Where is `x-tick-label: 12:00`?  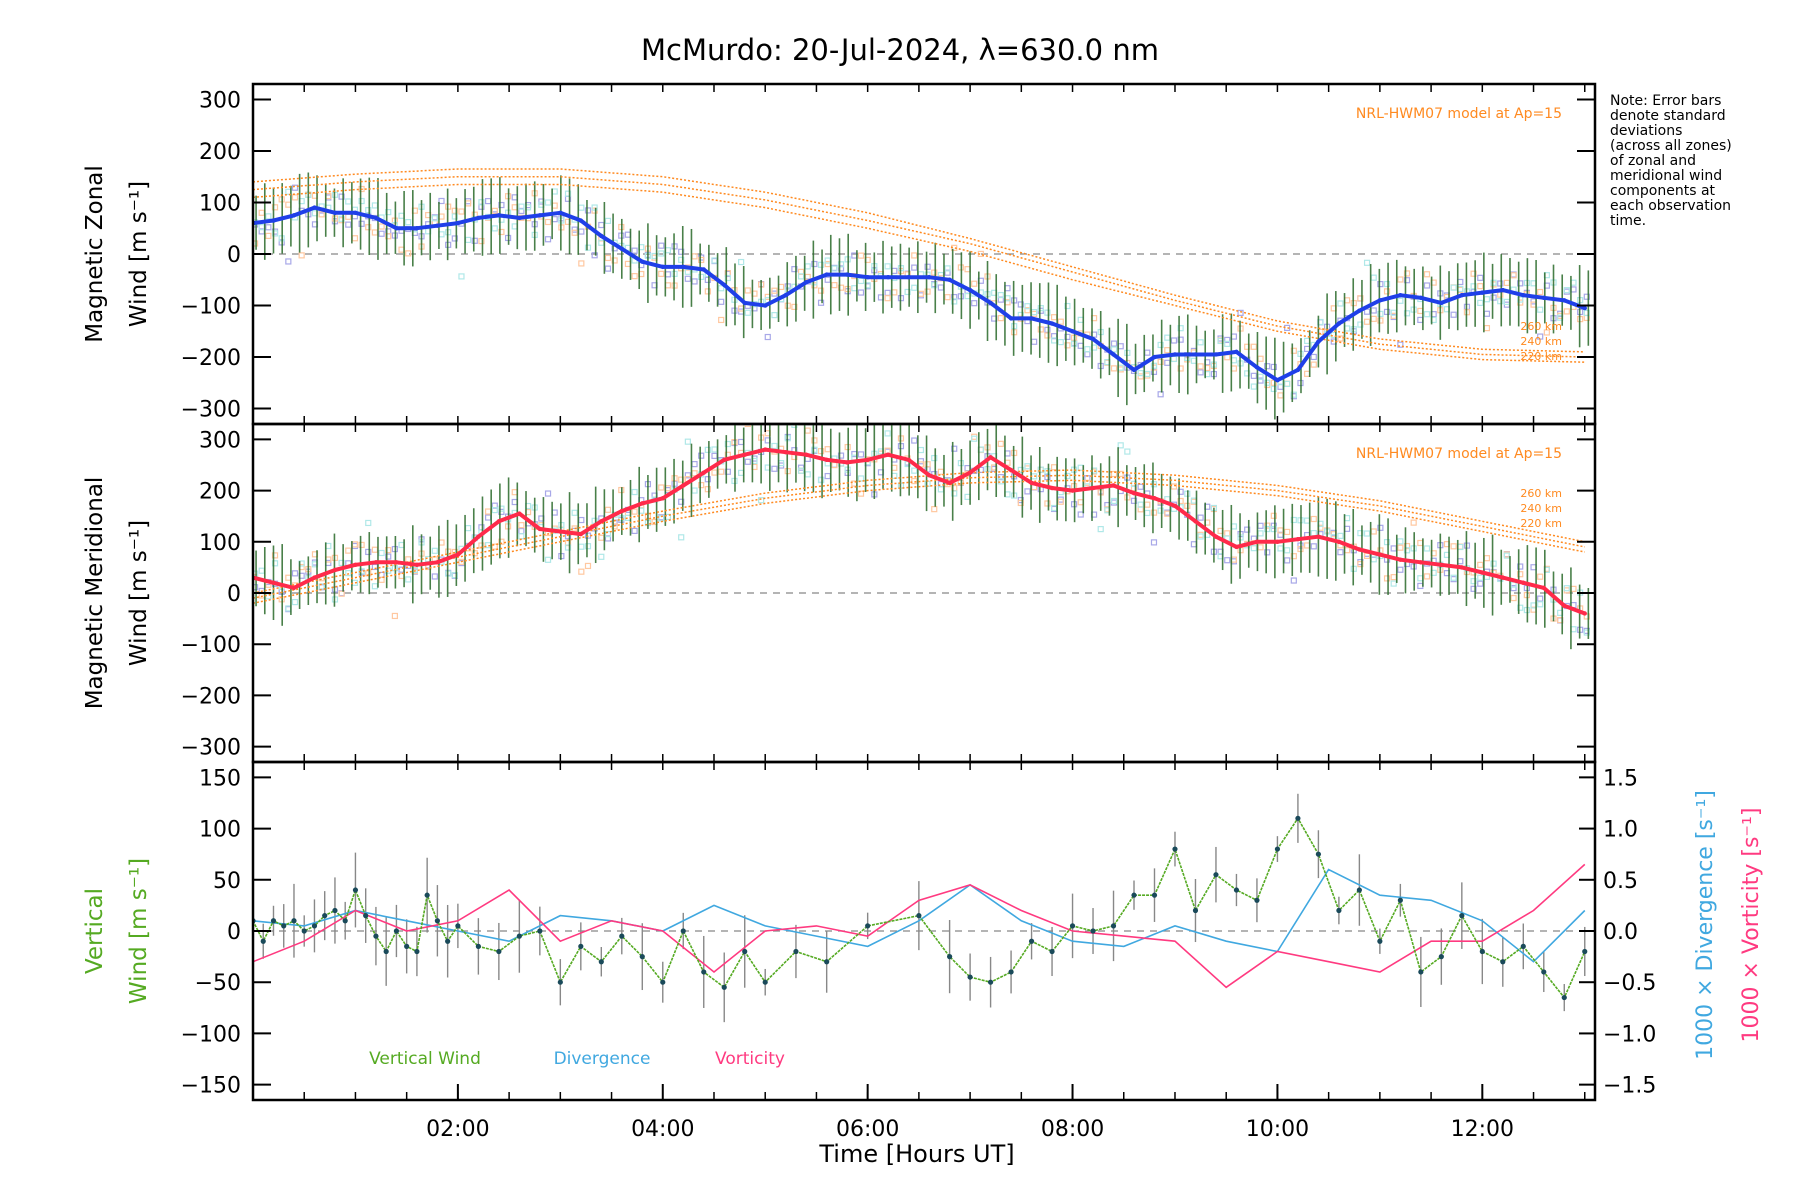 x-tick-label: 12:00 is located at coordinates (1482, 1129).